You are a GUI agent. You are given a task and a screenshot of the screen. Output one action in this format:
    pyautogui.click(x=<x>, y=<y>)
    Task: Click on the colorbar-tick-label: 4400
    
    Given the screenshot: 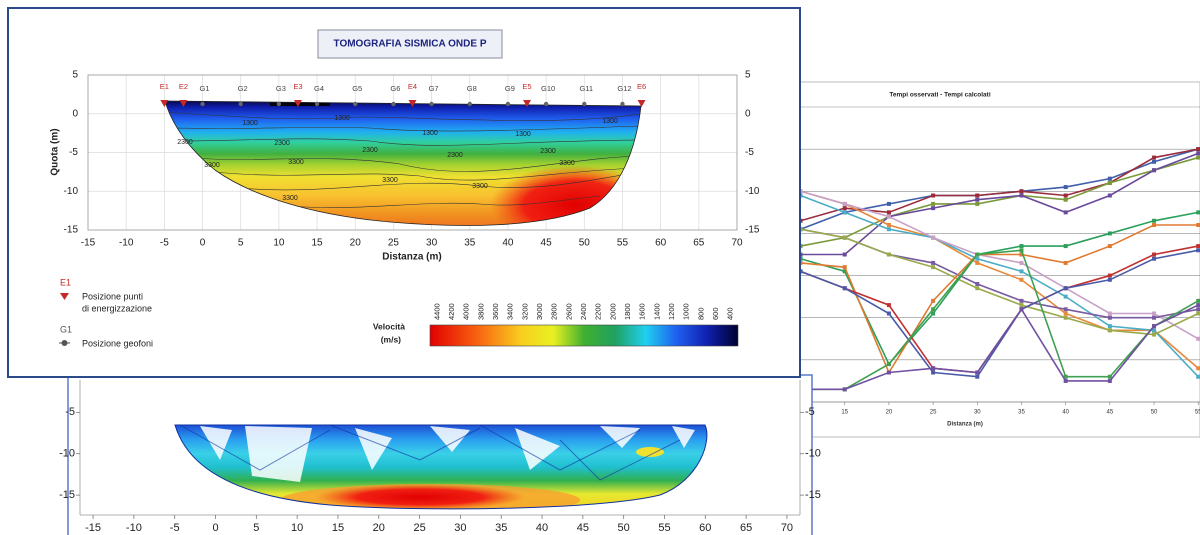 What is the action you would take?
    pyautogui.click(x=436, y=311)
    